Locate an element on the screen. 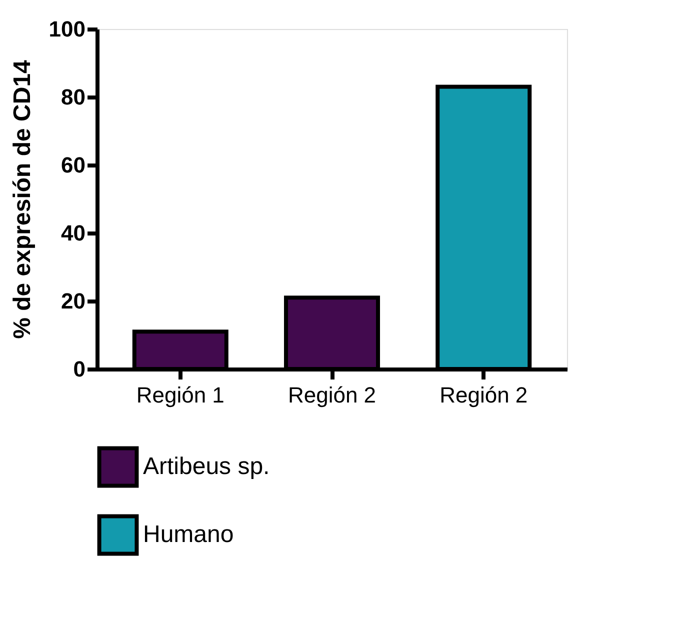 This screenshot has height=618, width=680. y-tick-label: 20 is located at coordinates (73, 301).